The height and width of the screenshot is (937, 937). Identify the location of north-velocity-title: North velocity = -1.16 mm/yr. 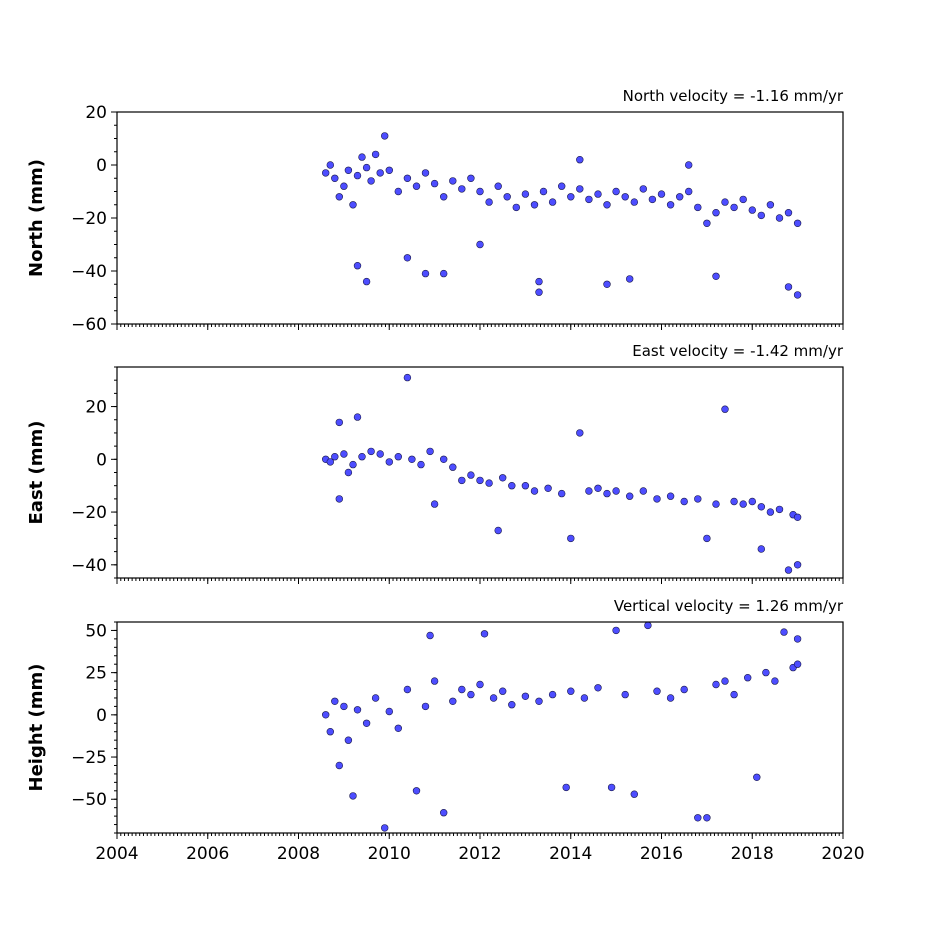
(733, 96).